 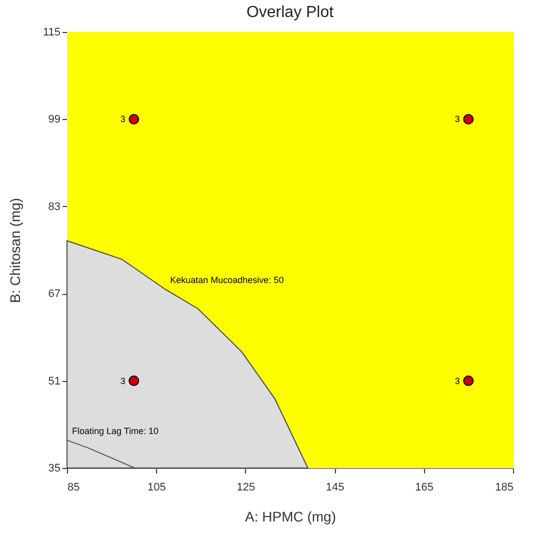 I want to click on annotation: Kekuatan Mucoadhesive: 50, so click(x=227, y=280).